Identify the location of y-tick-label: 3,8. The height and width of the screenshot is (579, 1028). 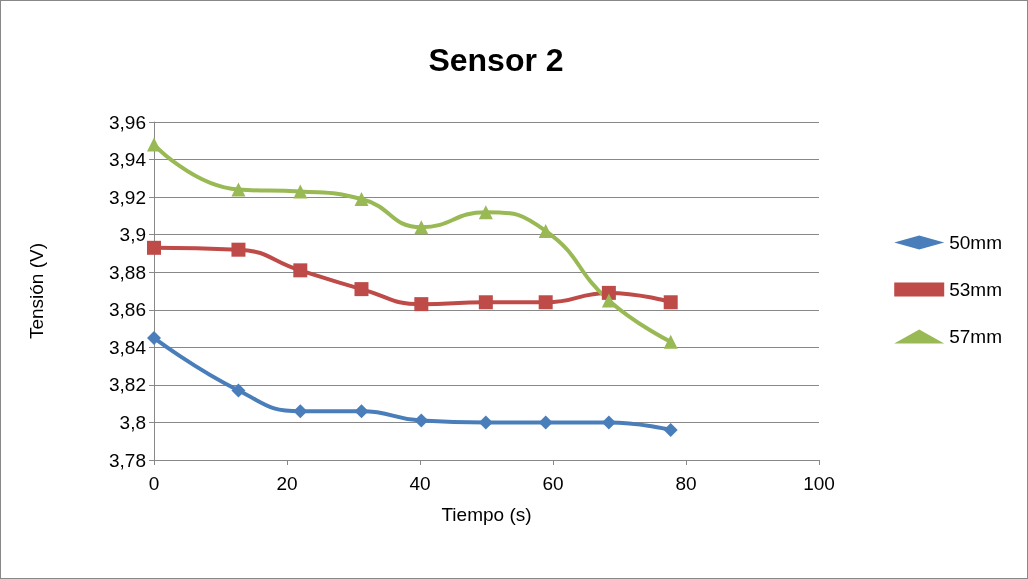
(132, 422).